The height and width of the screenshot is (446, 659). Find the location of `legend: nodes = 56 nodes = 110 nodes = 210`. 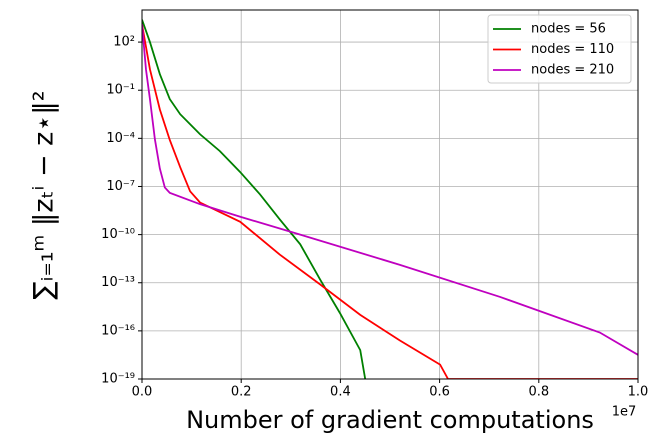

legend: nodes = 56 nodes = 110 nodes = 210 is located at coordinates (559, 49).